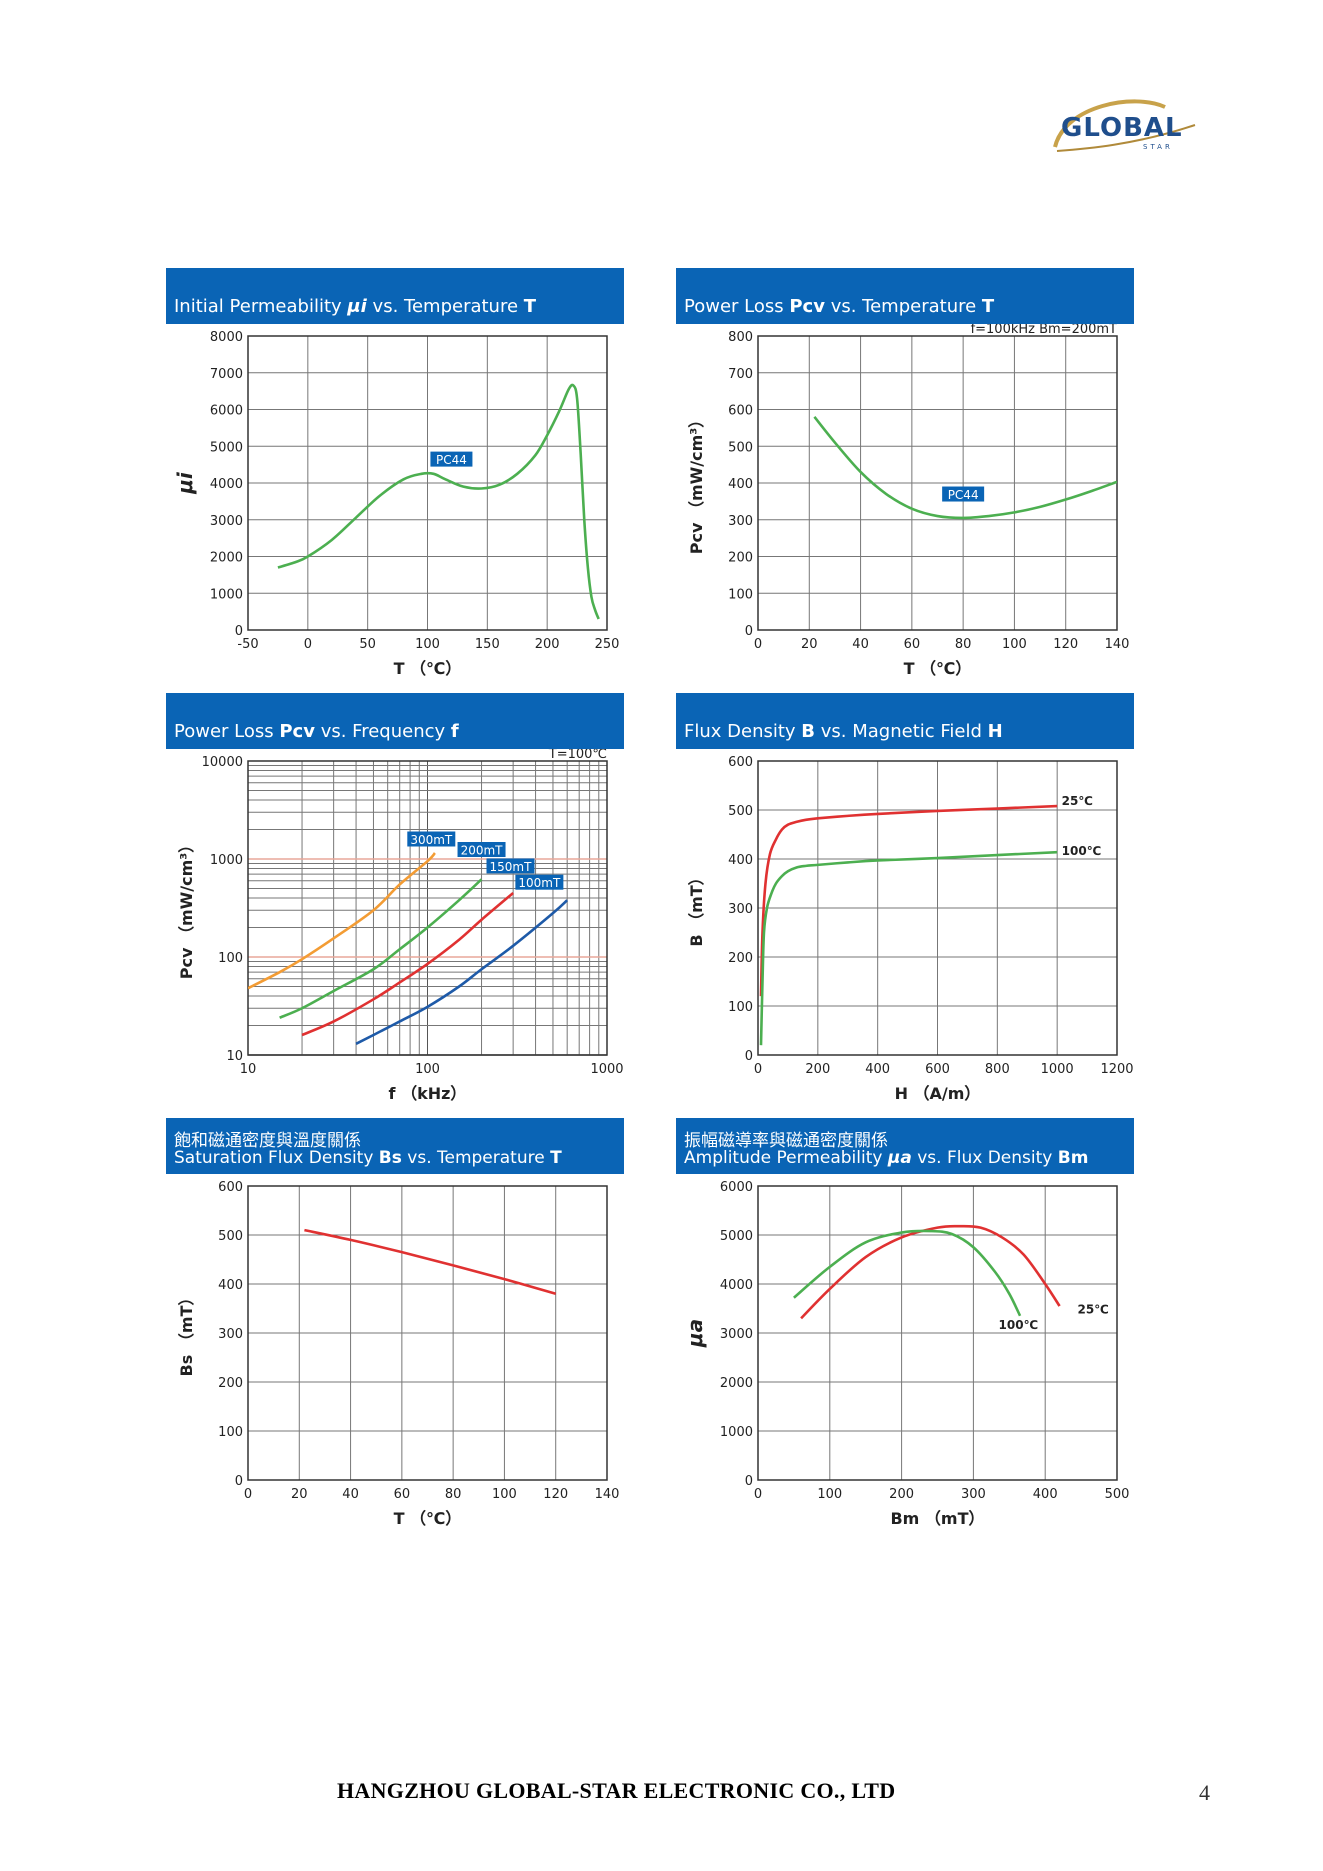 This screenshot has height=1871, width=1323. What do you see at coordinates (226, 411) in the screenshot?
I see `y-tick-label: 6000` at bounding box center [226, 411].